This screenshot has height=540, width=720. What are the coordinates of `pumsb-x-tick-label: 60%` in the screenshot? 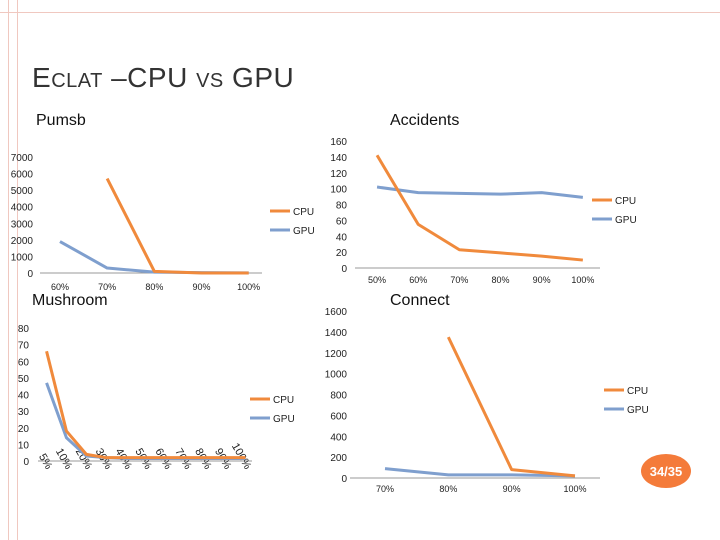 It's located at (60, 287).